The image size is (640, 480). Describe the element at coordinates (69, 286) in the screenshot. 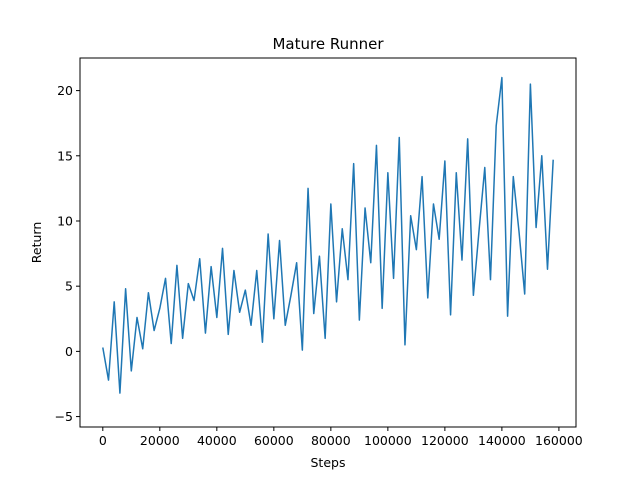

I see `y-tick-label: 5` at that location.